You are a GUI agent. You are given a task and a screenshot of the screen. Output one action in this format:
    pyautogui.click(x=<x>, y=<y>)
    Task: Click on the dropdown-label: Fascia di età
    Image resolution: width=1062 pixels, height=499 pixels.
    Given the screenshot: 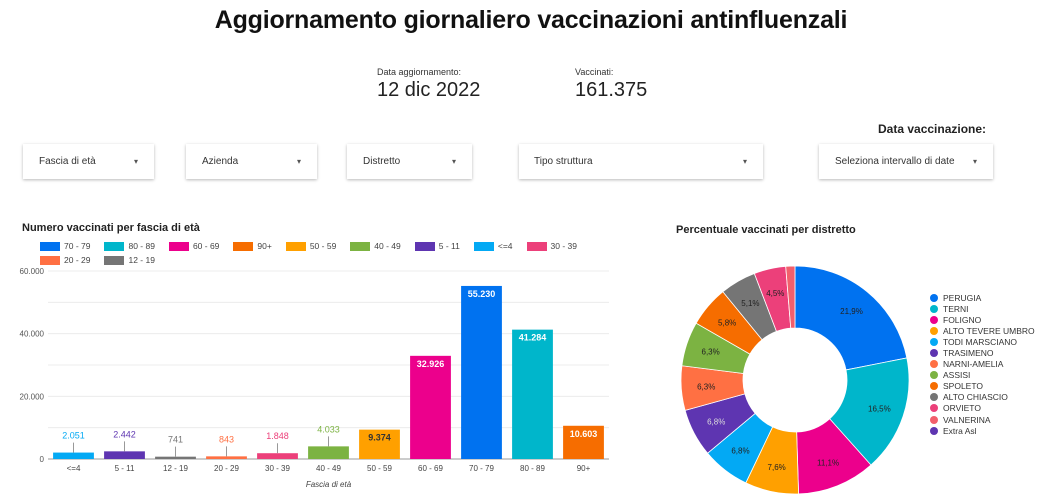 What is the action you would take?
    pyautogui.click(x=67, y=161)
    